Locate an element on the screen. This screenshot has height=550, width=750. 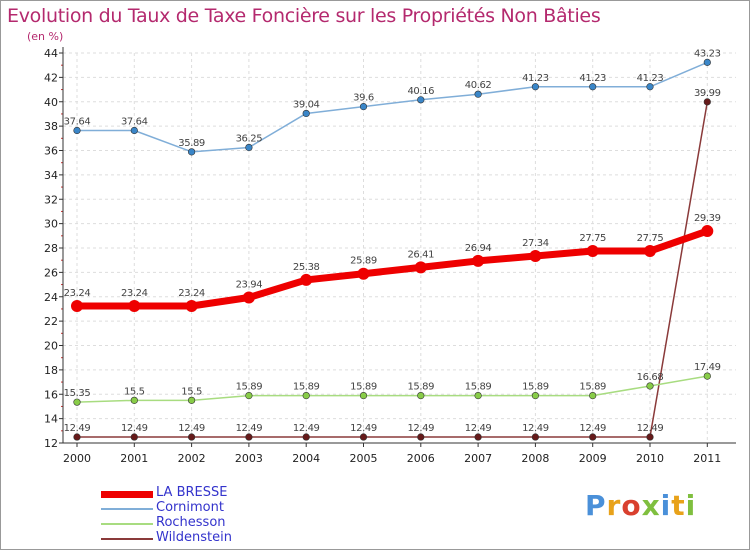
x-tick-label: 2003 is located at coordinates (249, 458).